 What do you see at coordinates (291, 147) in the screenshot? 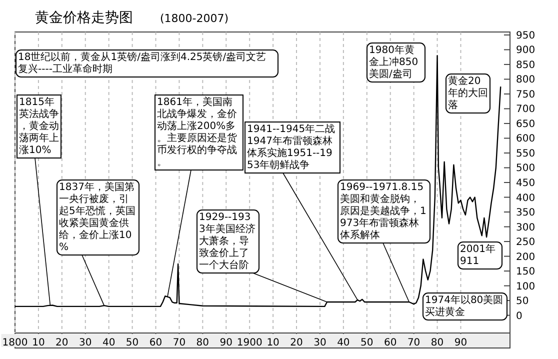
I see `annotation: 1941--1945年二战1947年布雷顿森林体系实施1951--1953年朝鲜战争` at bounding box center [291, 147].